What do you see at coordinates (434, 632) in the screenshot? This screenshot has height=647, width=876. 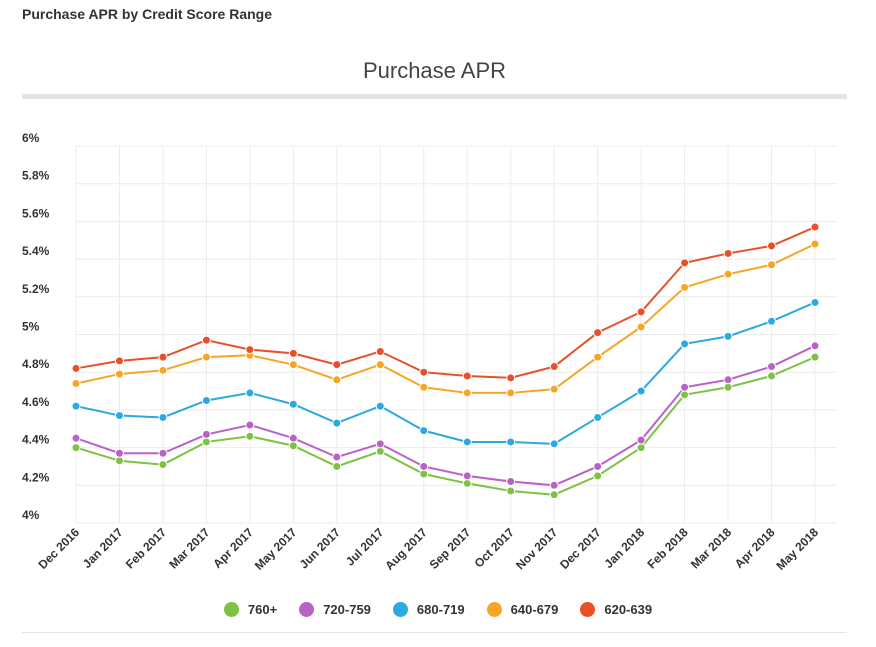 I see `bottom-divider` at bounding box center [434, 632].